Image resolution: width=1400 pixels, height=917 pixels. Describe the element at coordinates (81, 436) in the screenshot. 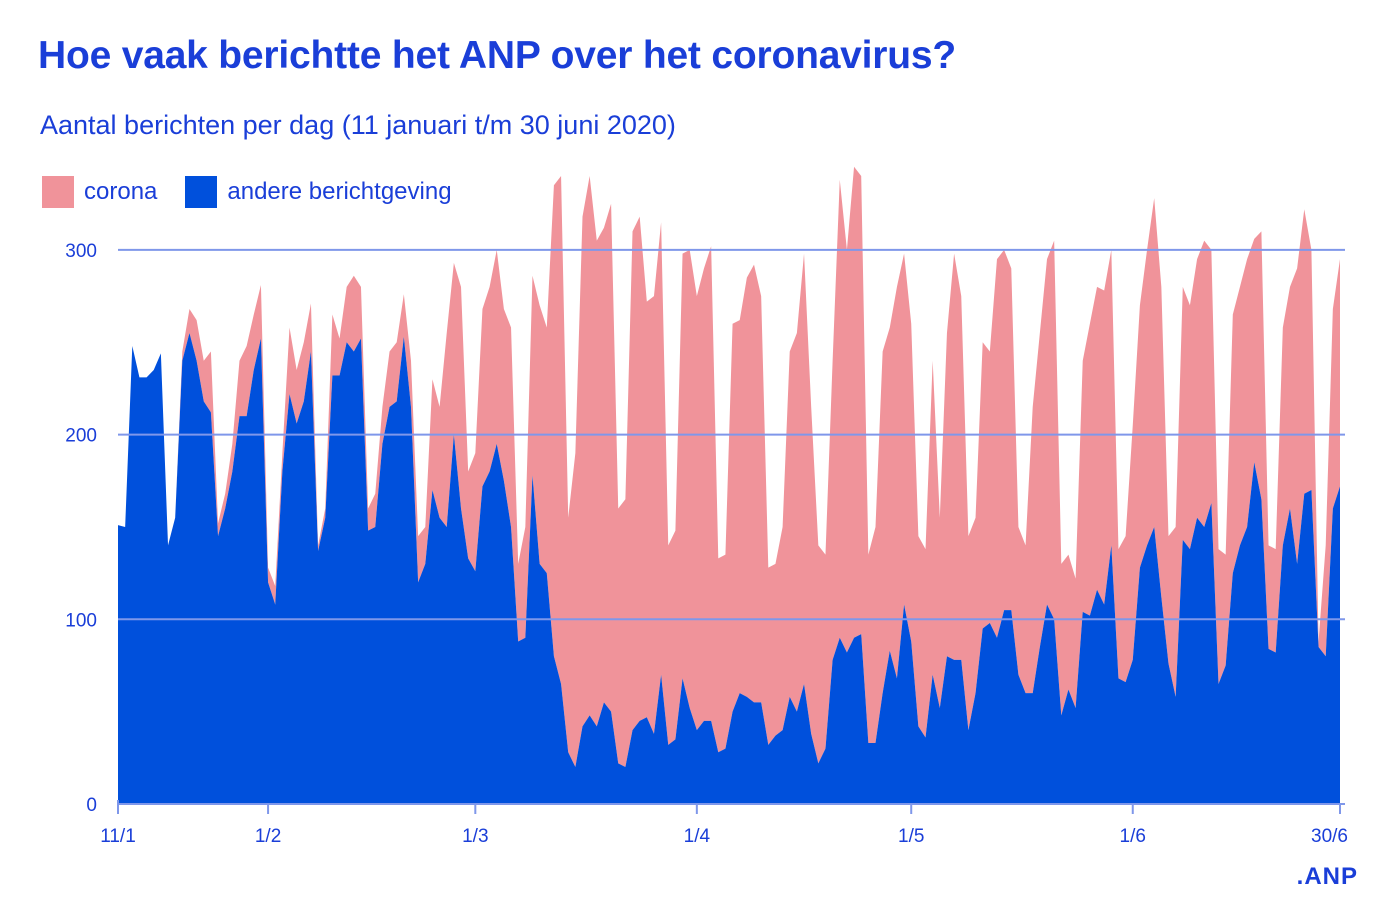

I see `y-tick-label: 200` at that location.